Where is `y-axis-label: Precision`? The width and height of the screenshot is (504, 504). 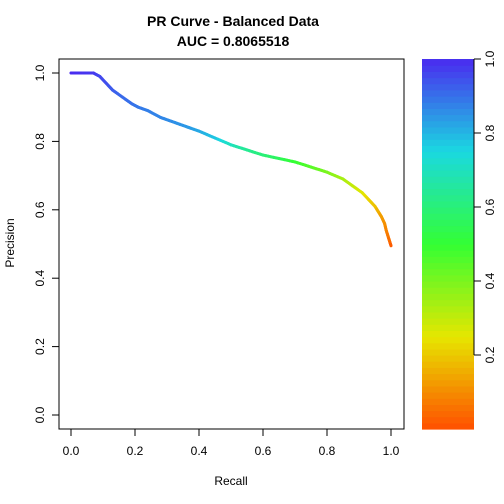
y-axis-label: Precision is located at coordinates (10, 242).